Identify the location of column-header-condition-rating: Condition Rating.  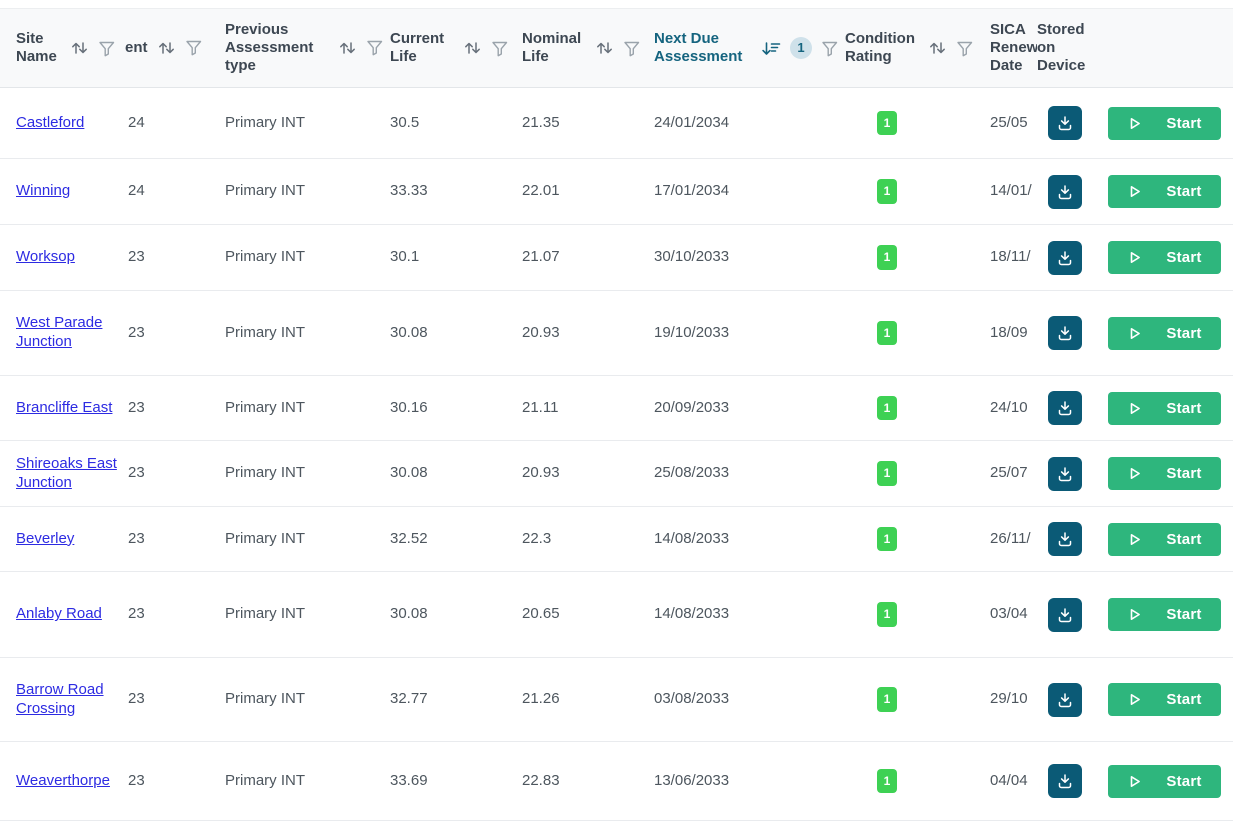
(917, 48).